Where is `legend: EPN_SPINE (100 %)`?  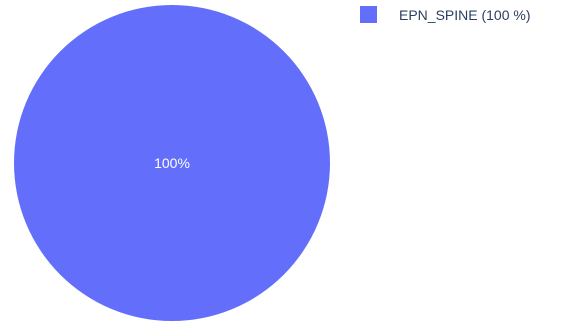
legend: EPN_SPINE (100 %) is located at coordinates (445, 14).